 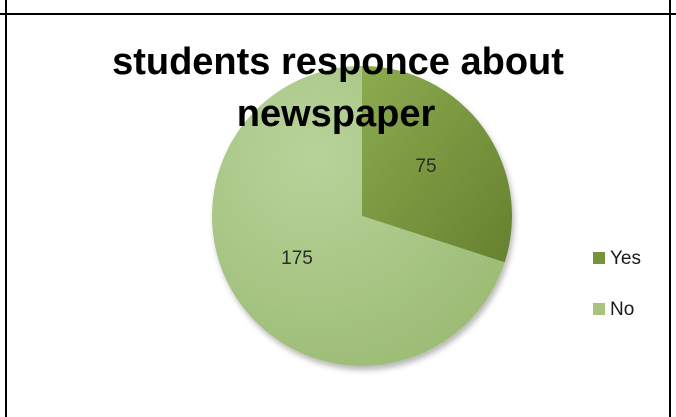 What do you see at coordinates (599, 258) in the screenshot?
I see `legend-swatch-yes` at bounding box center [599, 258].